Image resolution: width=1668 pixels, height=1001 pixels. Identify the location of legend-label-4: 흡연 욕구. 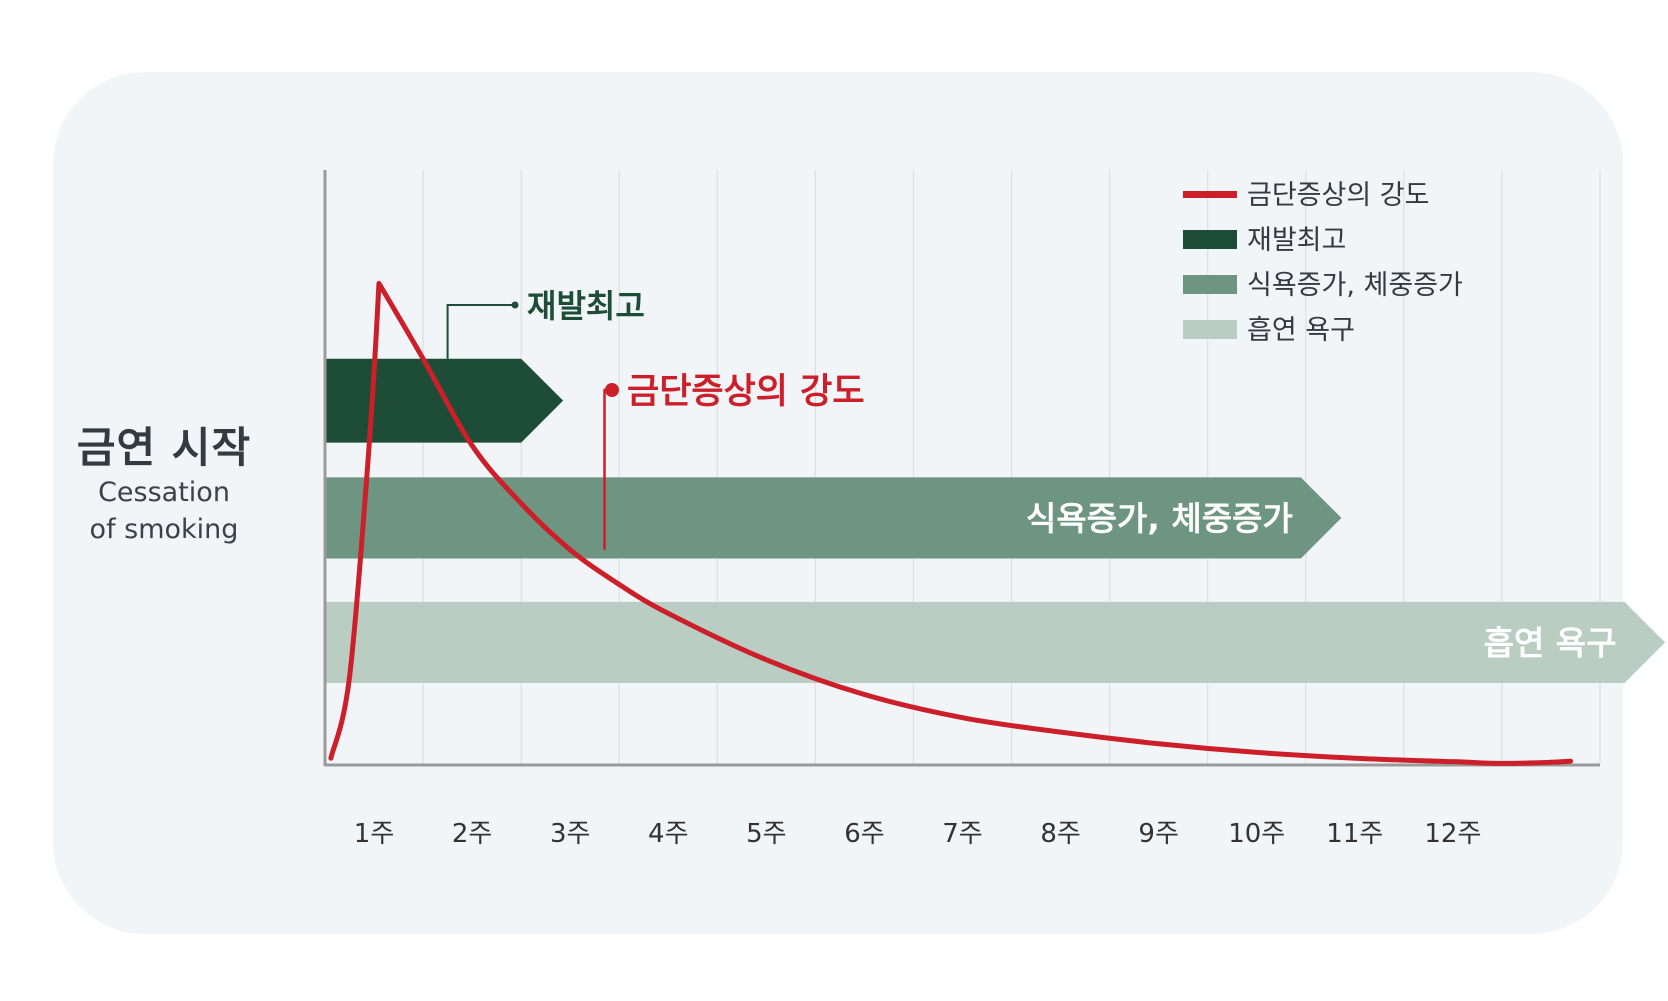
(1301, 330).